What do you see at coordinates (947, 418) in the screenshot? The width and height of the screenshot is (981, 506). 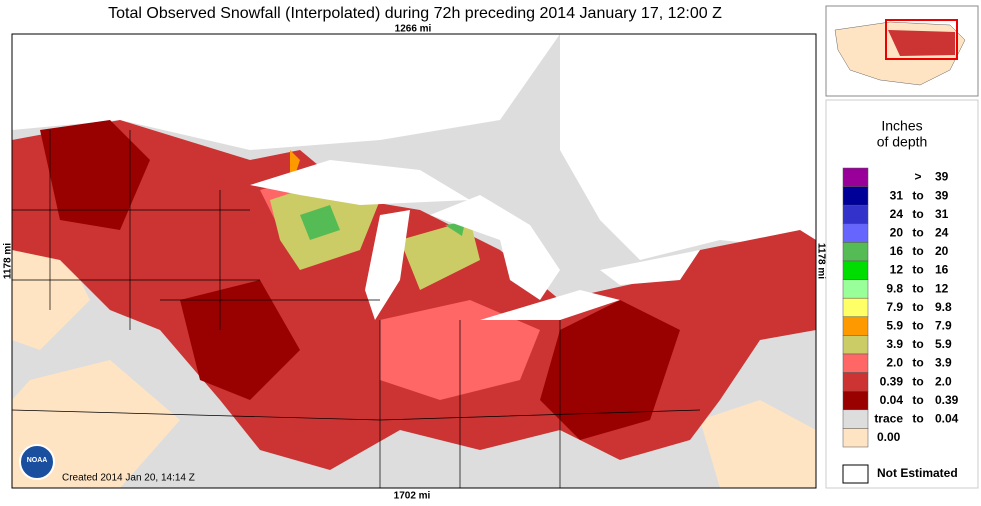 I see `legend-high: 0.04` at bounding box center [947, 418].